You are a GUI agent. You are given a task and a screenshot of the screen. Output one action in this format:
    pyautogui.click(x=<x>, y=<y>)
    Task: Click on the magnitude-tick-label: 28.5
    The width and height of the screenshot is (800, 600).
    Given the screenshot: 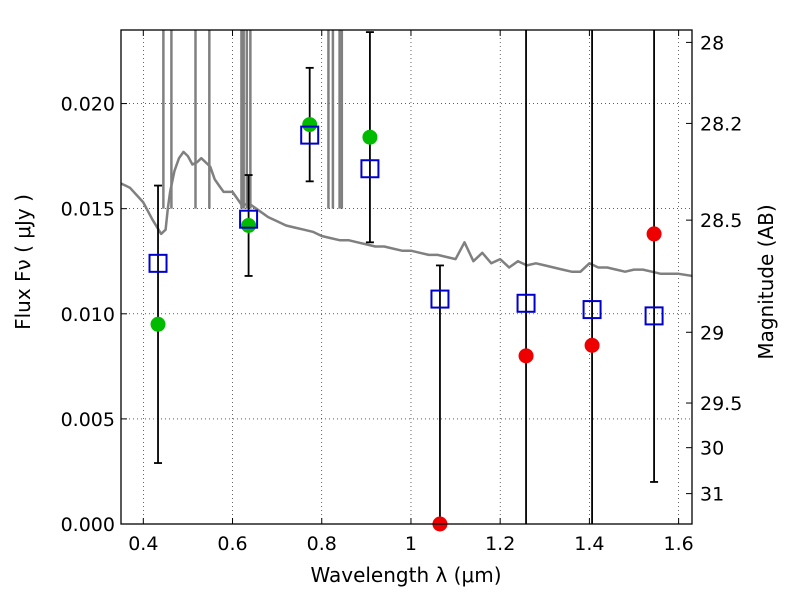 What is the action you would take?
    pyautogui.click(x=721, y=221)
    